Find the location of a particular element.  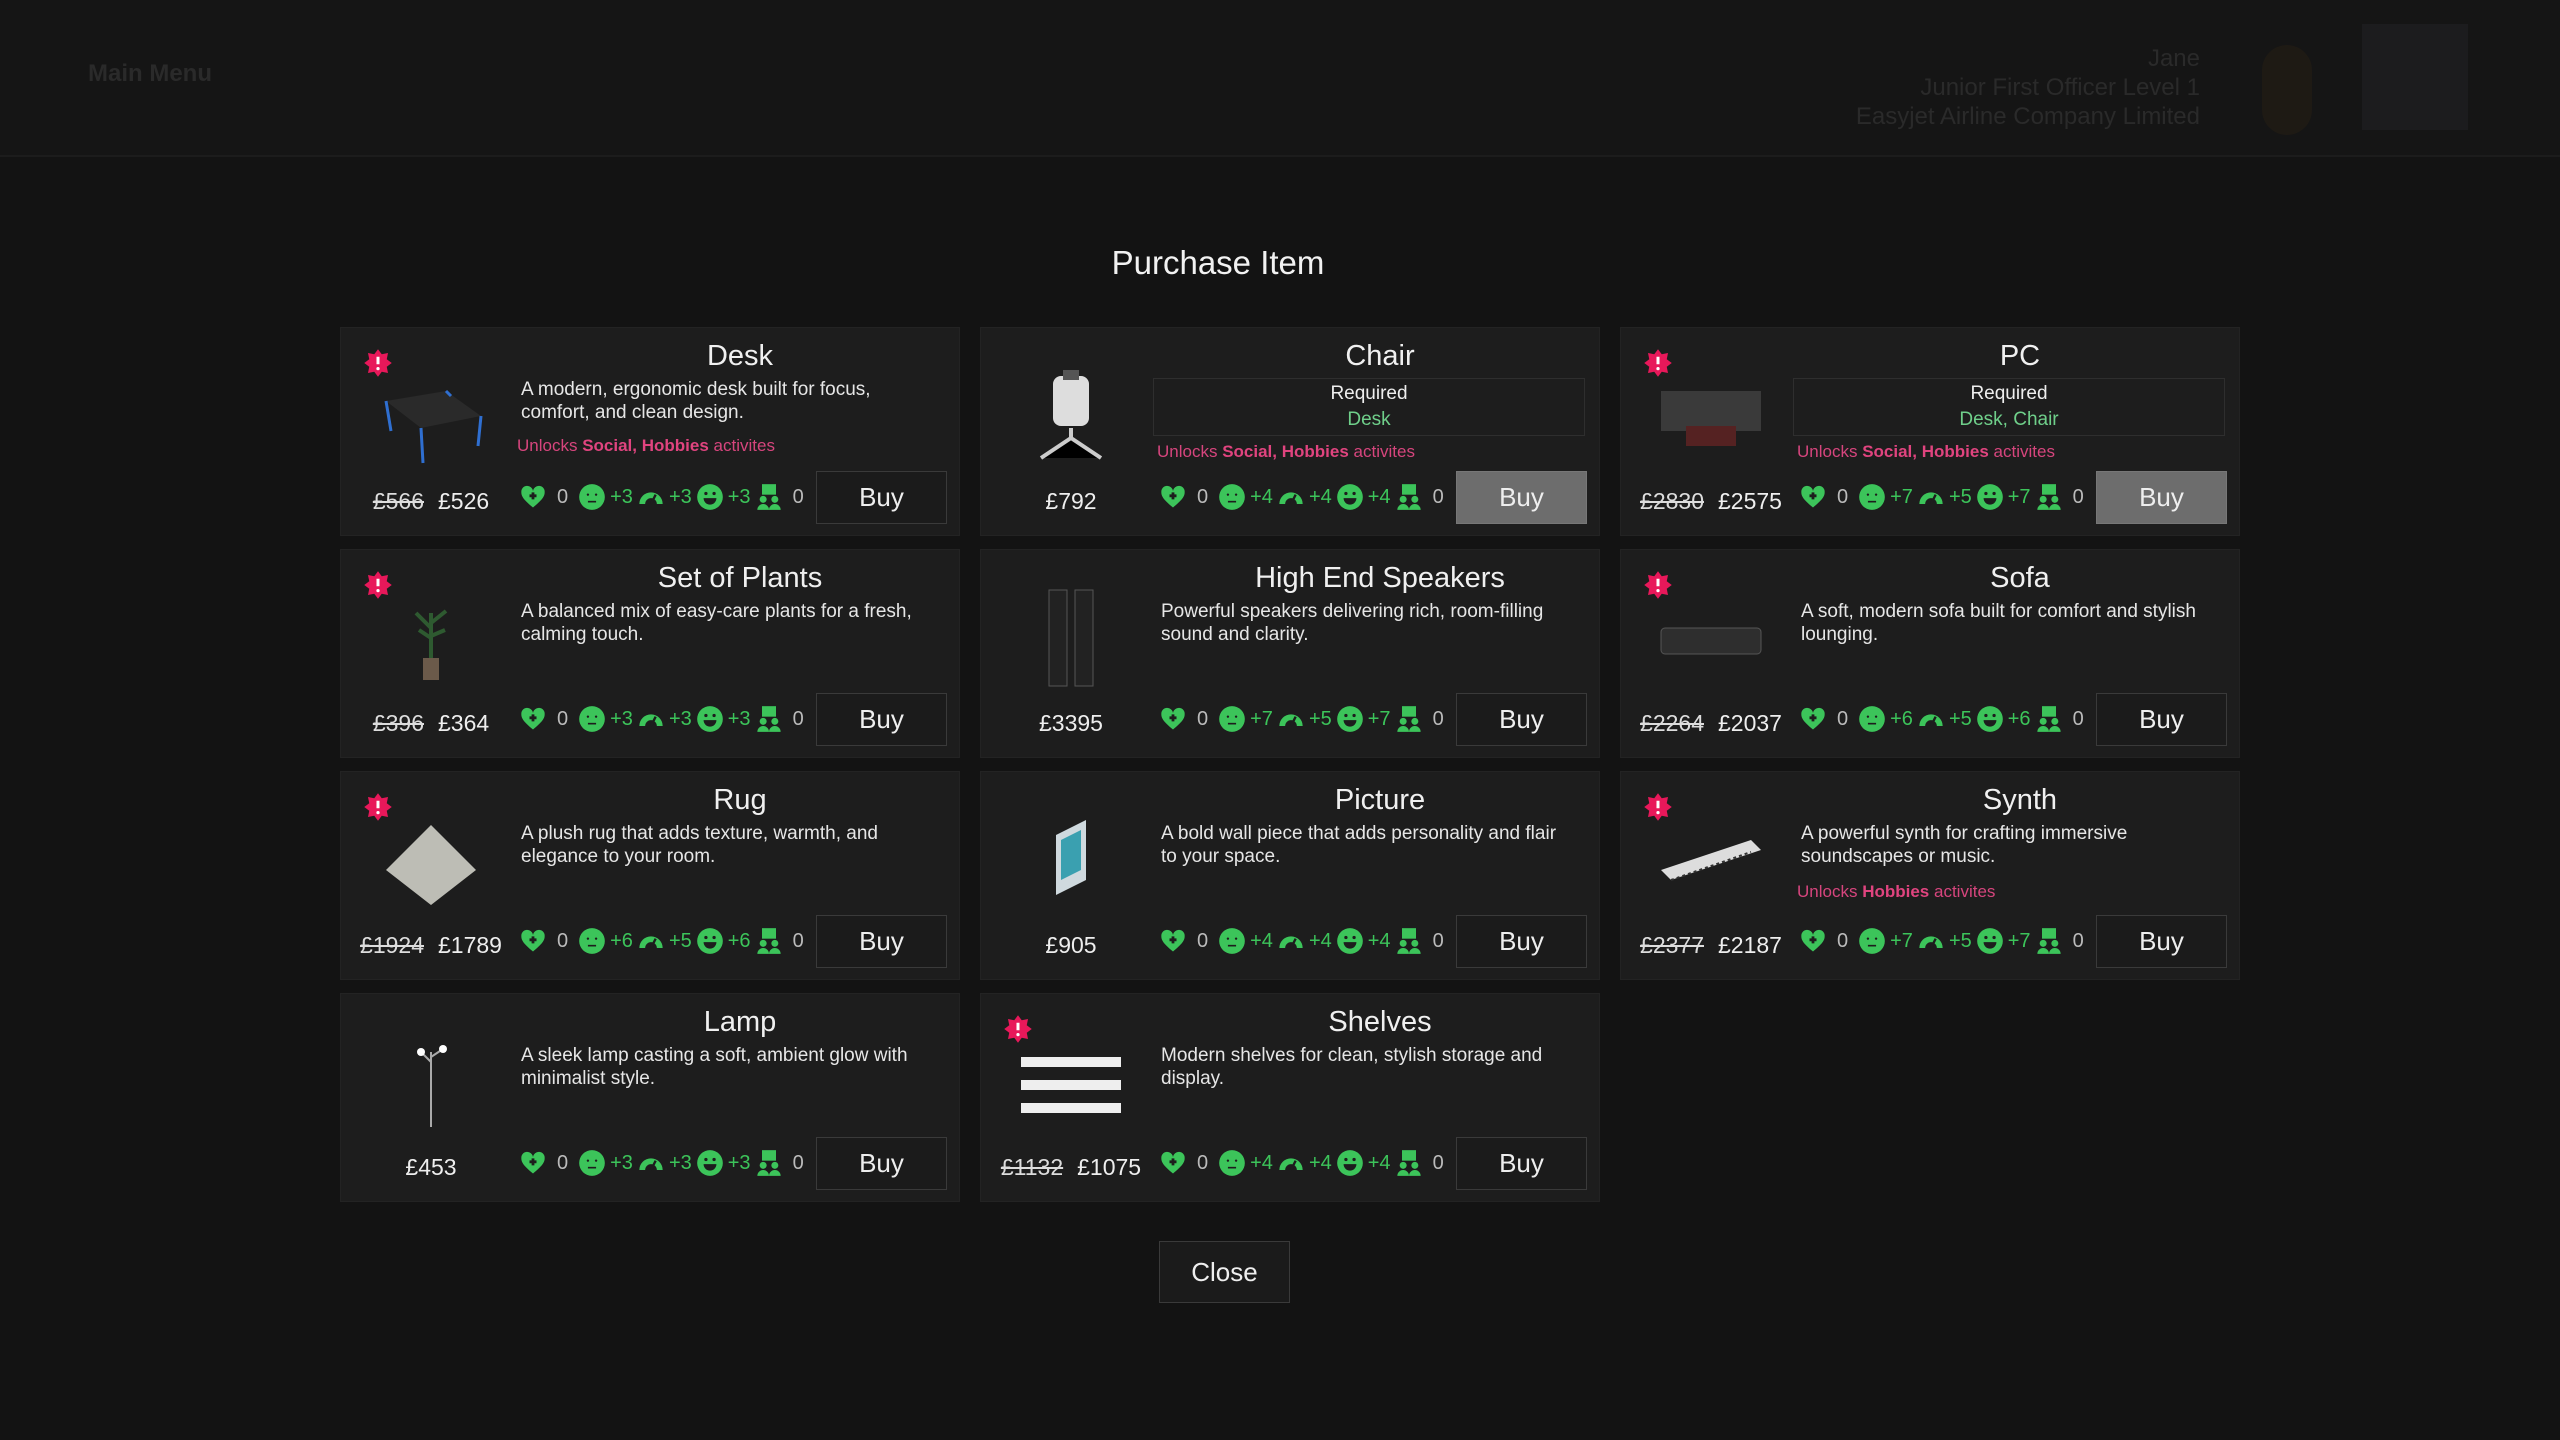

current-price: £1075 is located at coordinates (1109, 1167).